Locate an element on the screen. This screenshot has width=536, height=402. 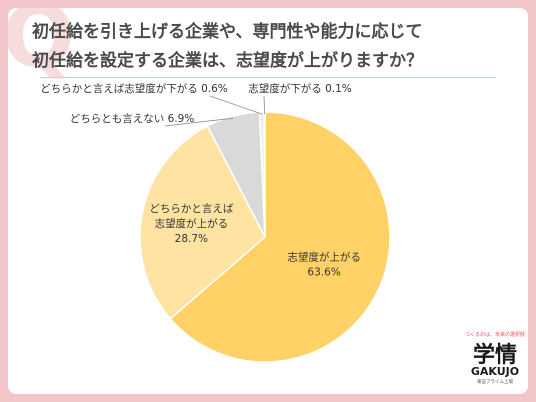
gakujo-logo-mark: つくるのは、未来の選択肢 学情 GAKUJO 東証プライム上場 is located at coordinates (495, 358).